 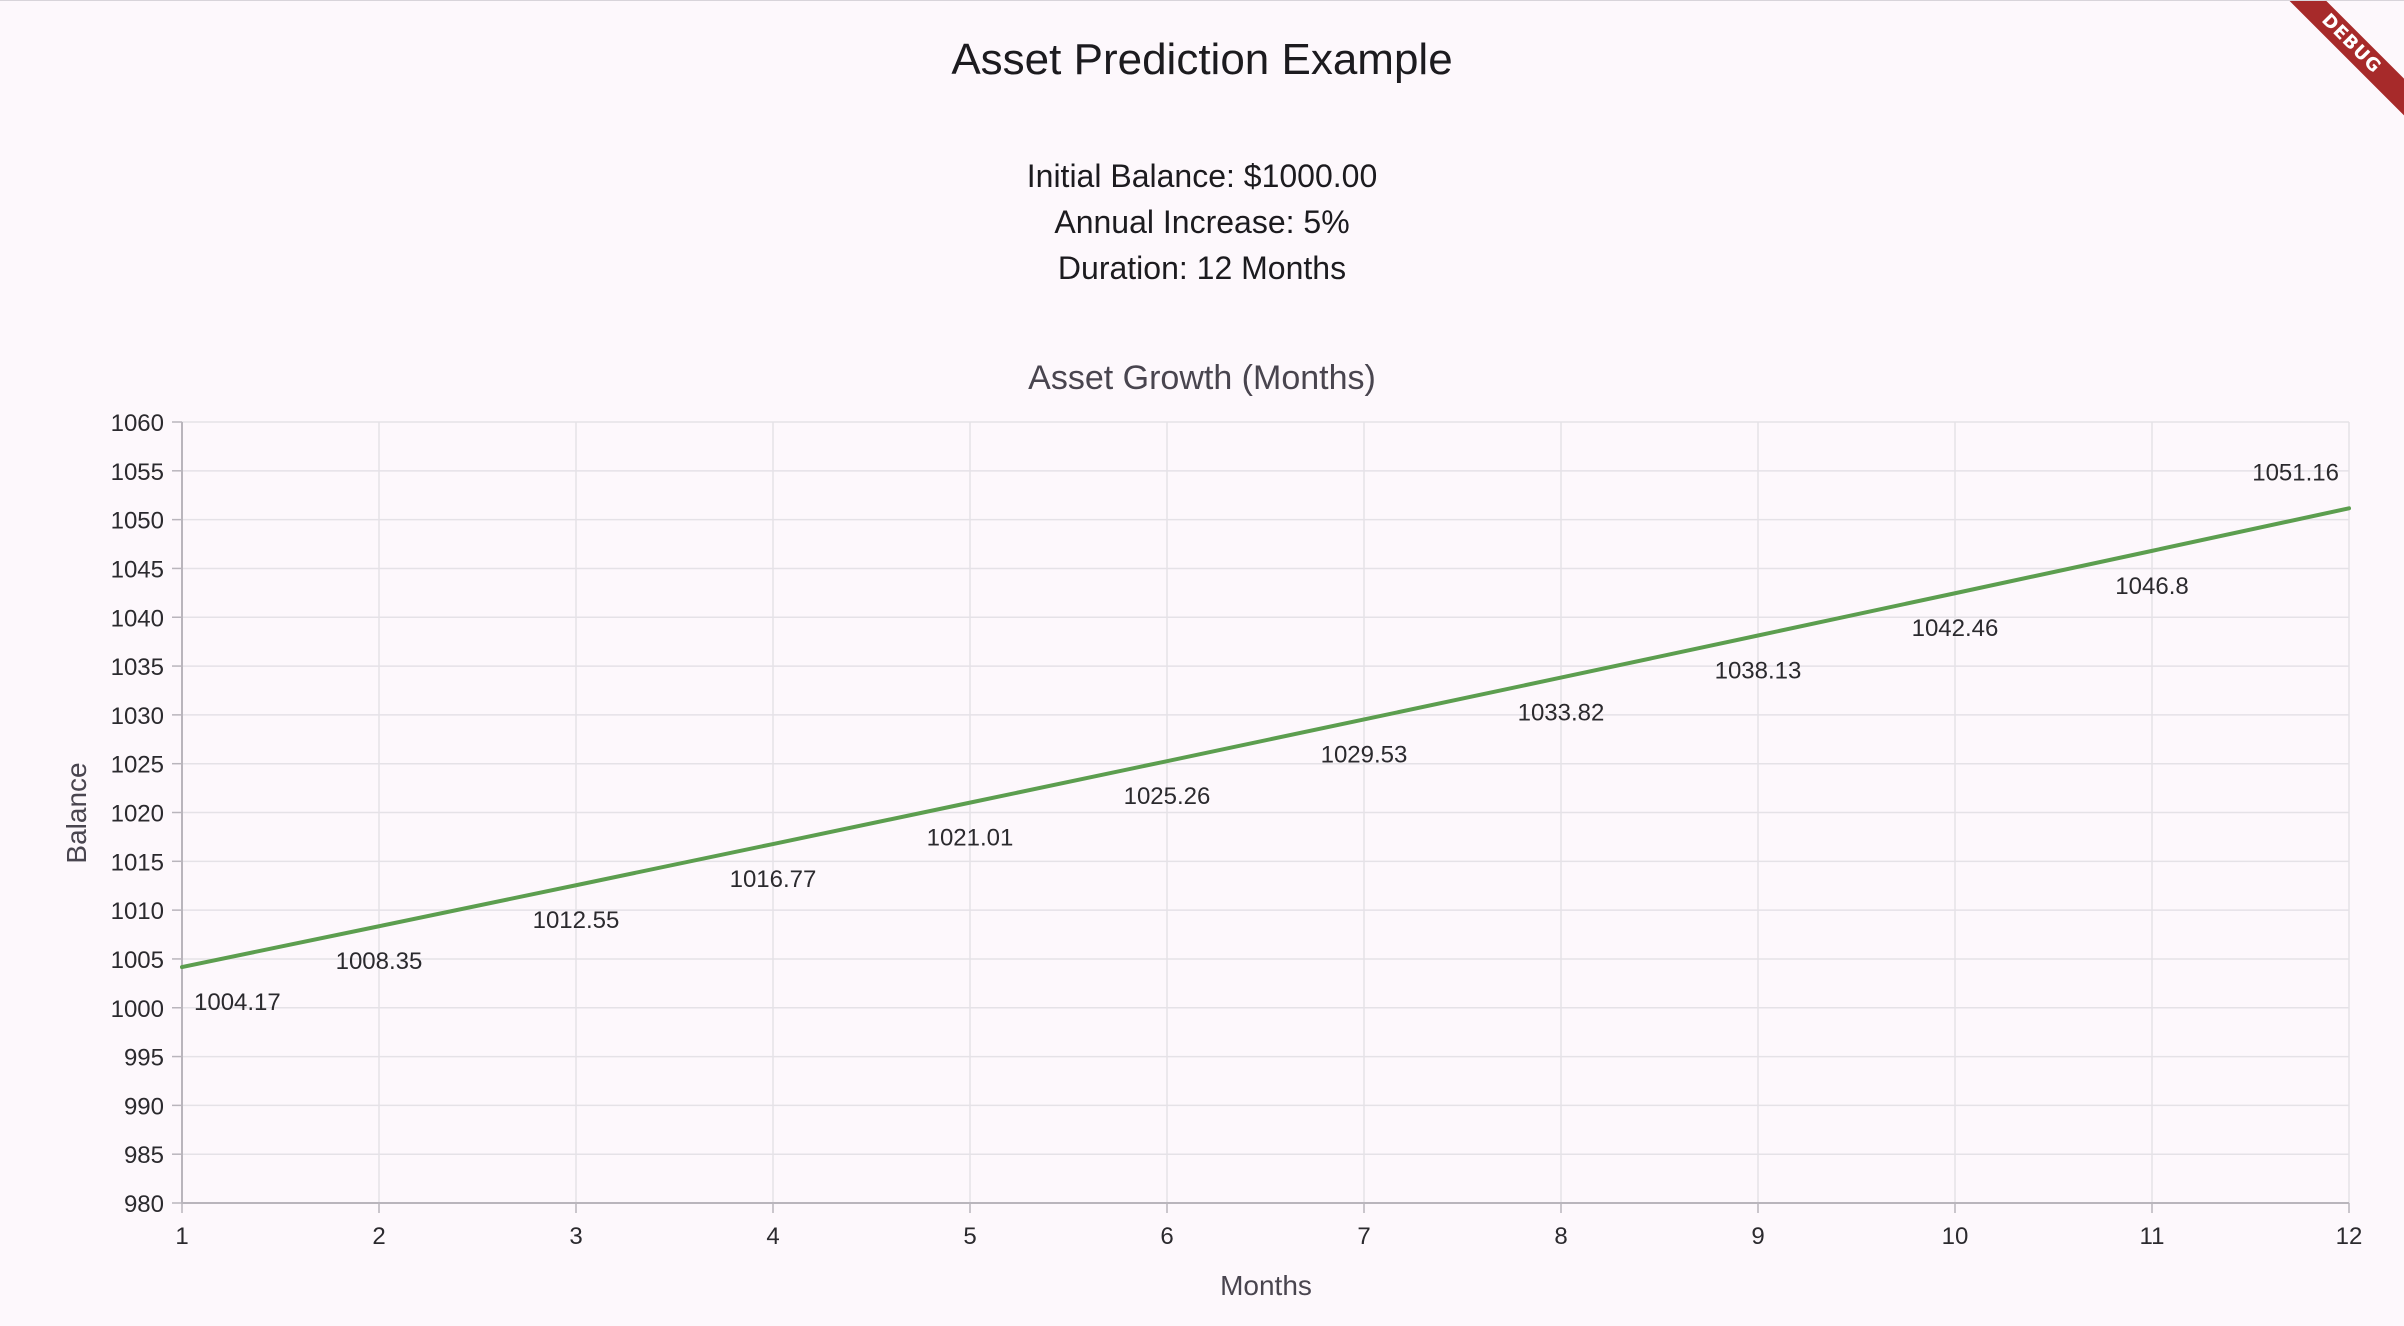 What do you see at coordinates (1561, 713) in the screenshot?
I see `data-label: 1033.82` at bounding box center [1561, 713].